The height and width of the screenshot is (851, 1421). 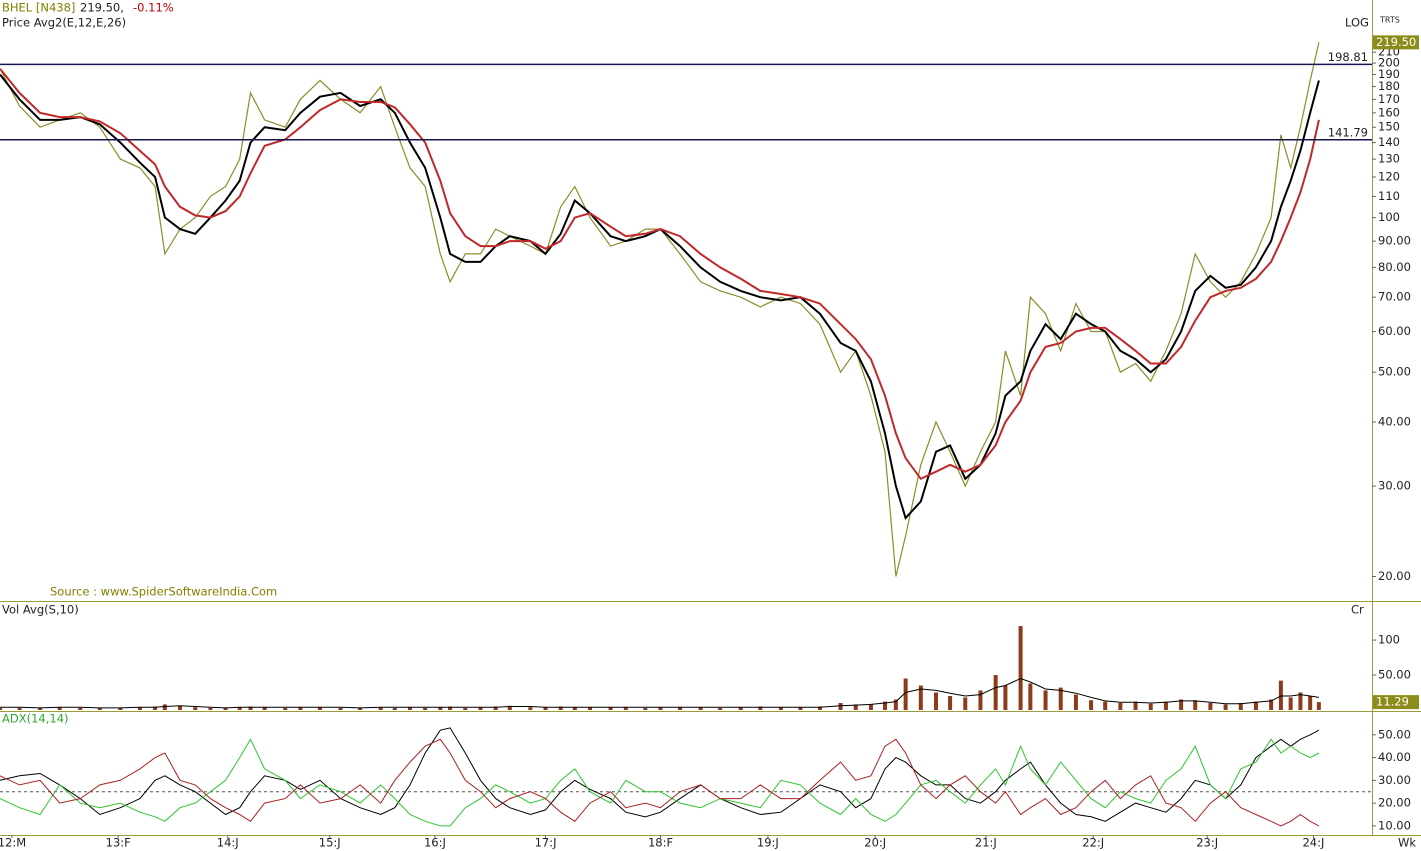 What do you see at coordinates (64, 23) in the screenshot?
I see `price-subtitle: Price Avg2(E,12,E,26)` at bounding box center [64, 23].